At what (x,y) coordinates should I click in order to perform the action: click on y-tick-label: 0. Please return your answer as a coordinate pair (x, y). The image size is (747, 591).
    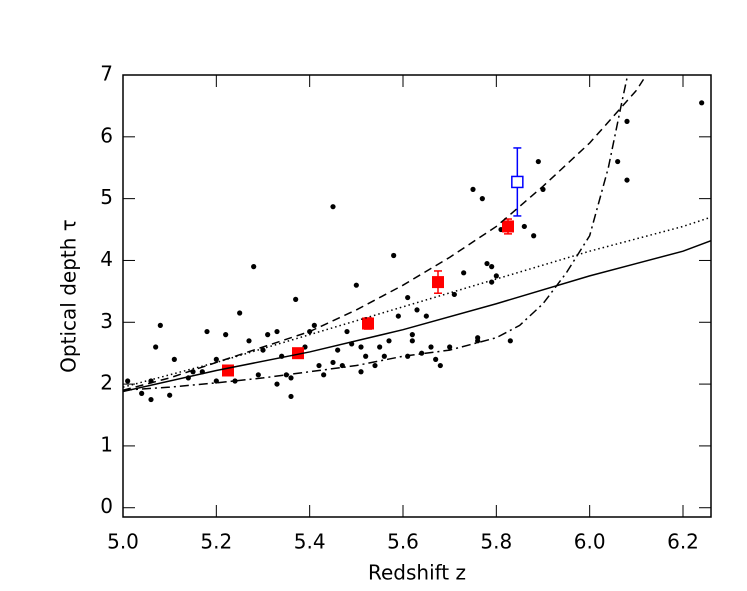
    Looking at the image, I should click on (106, 506).